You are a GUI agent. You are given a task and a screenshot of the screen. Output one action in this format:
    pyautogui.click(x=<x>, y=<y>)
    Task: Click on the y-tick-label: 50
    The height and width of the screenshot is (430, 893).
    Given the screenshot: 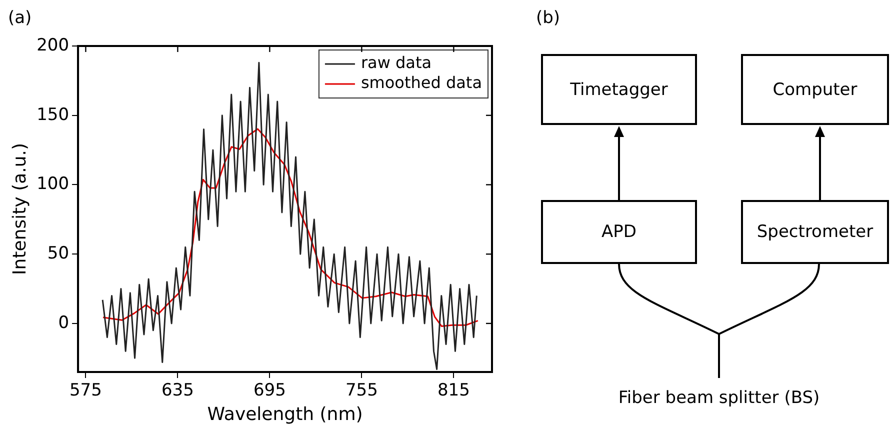 What is the action you would take?
    pyautogui.click(x=58, y=254)
    